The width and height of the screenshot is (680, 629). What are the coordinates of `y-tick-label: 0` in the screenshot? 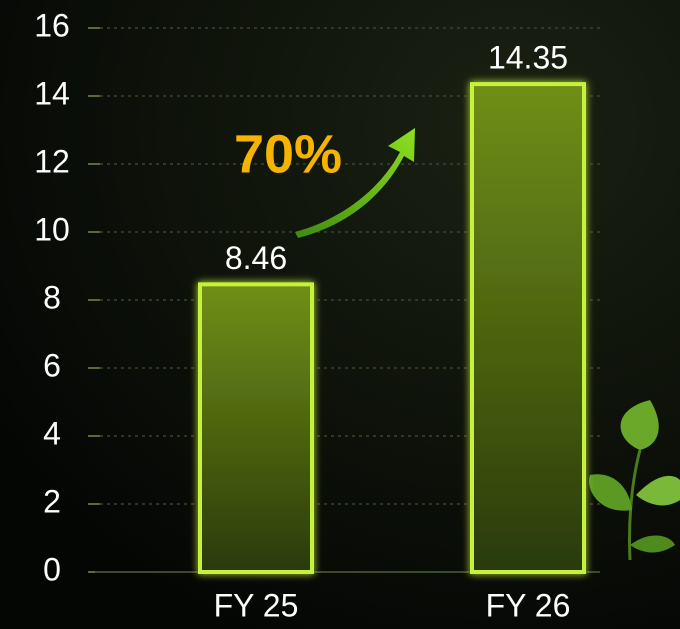 It's located at (52, 569).